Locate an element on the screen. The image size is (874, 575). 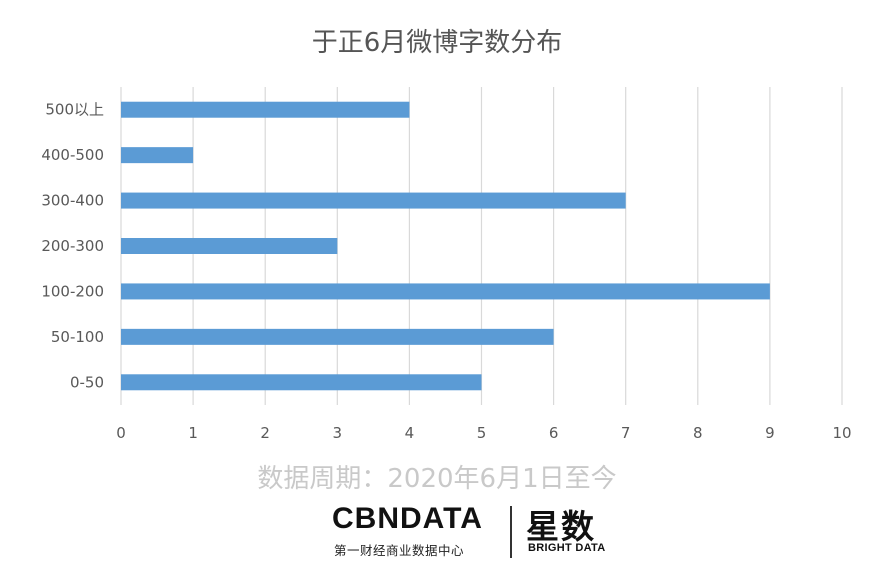
x-tick-label: 0 is located at coordinates (121, 433).